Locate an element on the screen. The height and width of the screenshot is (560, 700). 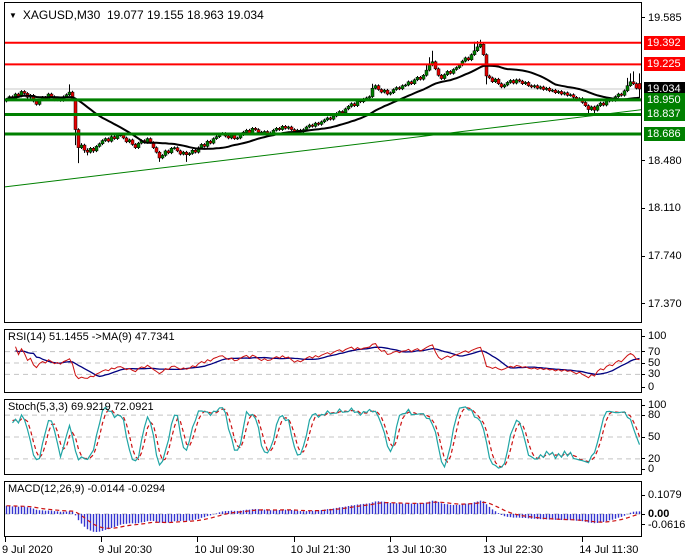
rsi-ma-line is located at coordinates (327, 362).